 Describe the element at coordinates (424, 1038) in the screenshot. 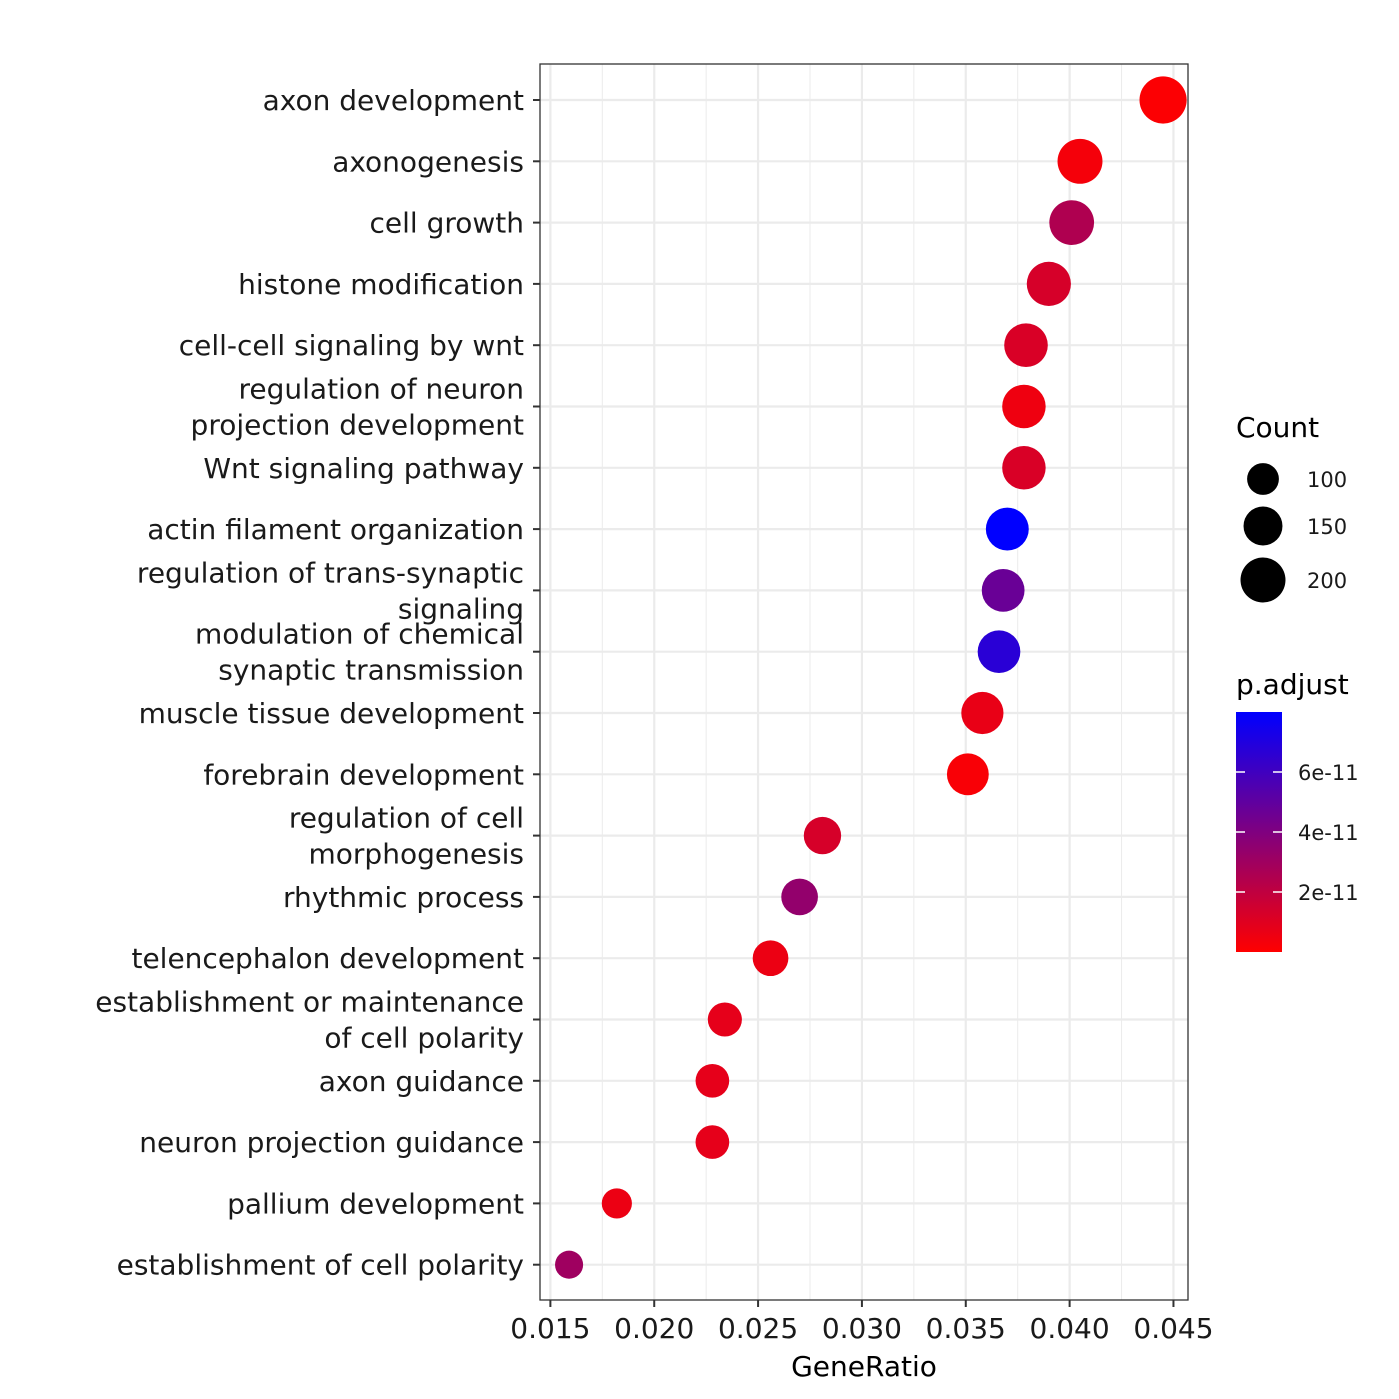

I see `y-tick-label: of cell polarity` at that location.